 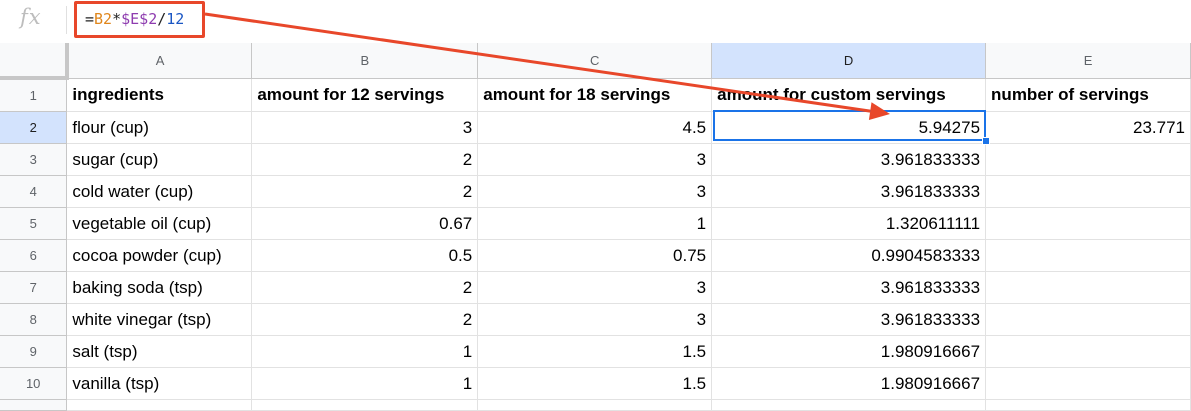 What do you see at coordinates (103, 19) in the screenshot?
I see `formula-token: B2` at bounding box center [103, 19].